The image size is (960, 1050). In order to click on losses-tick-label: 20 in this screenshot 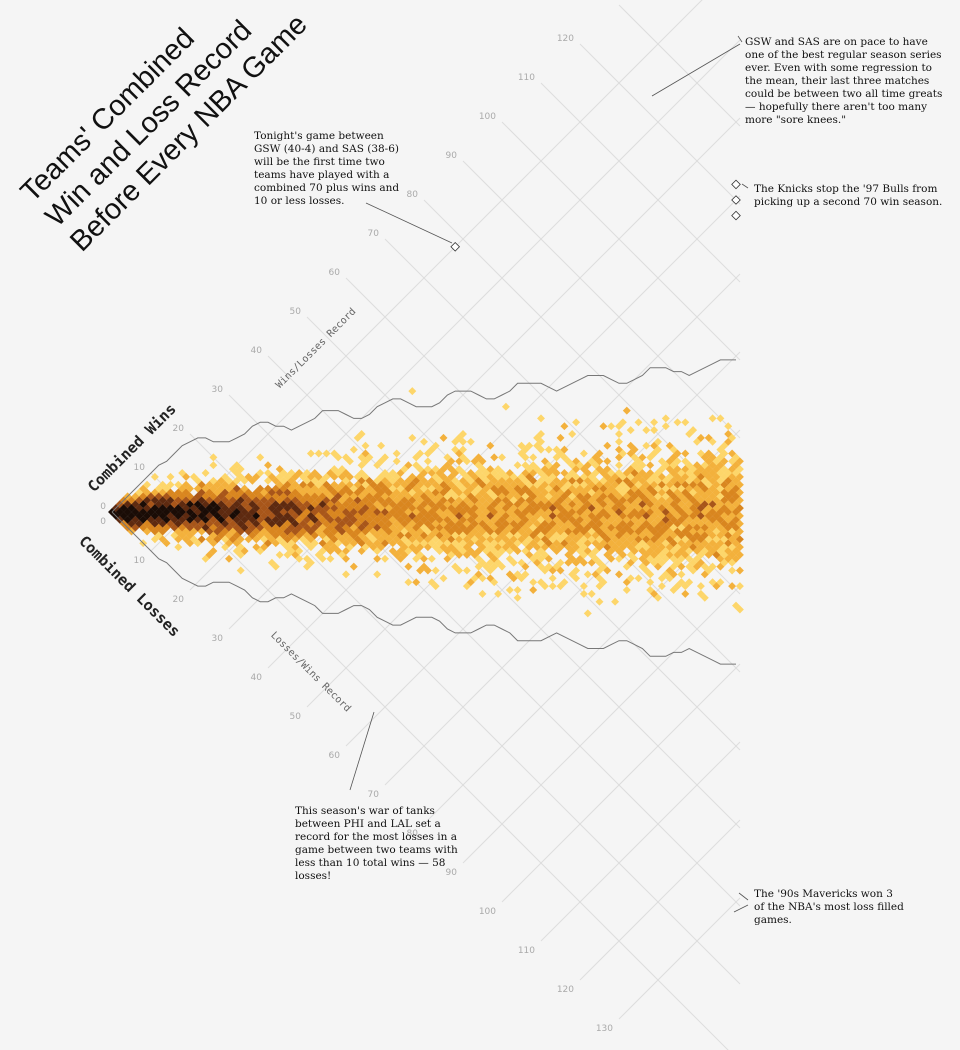, I will do `click(179, 600)`.